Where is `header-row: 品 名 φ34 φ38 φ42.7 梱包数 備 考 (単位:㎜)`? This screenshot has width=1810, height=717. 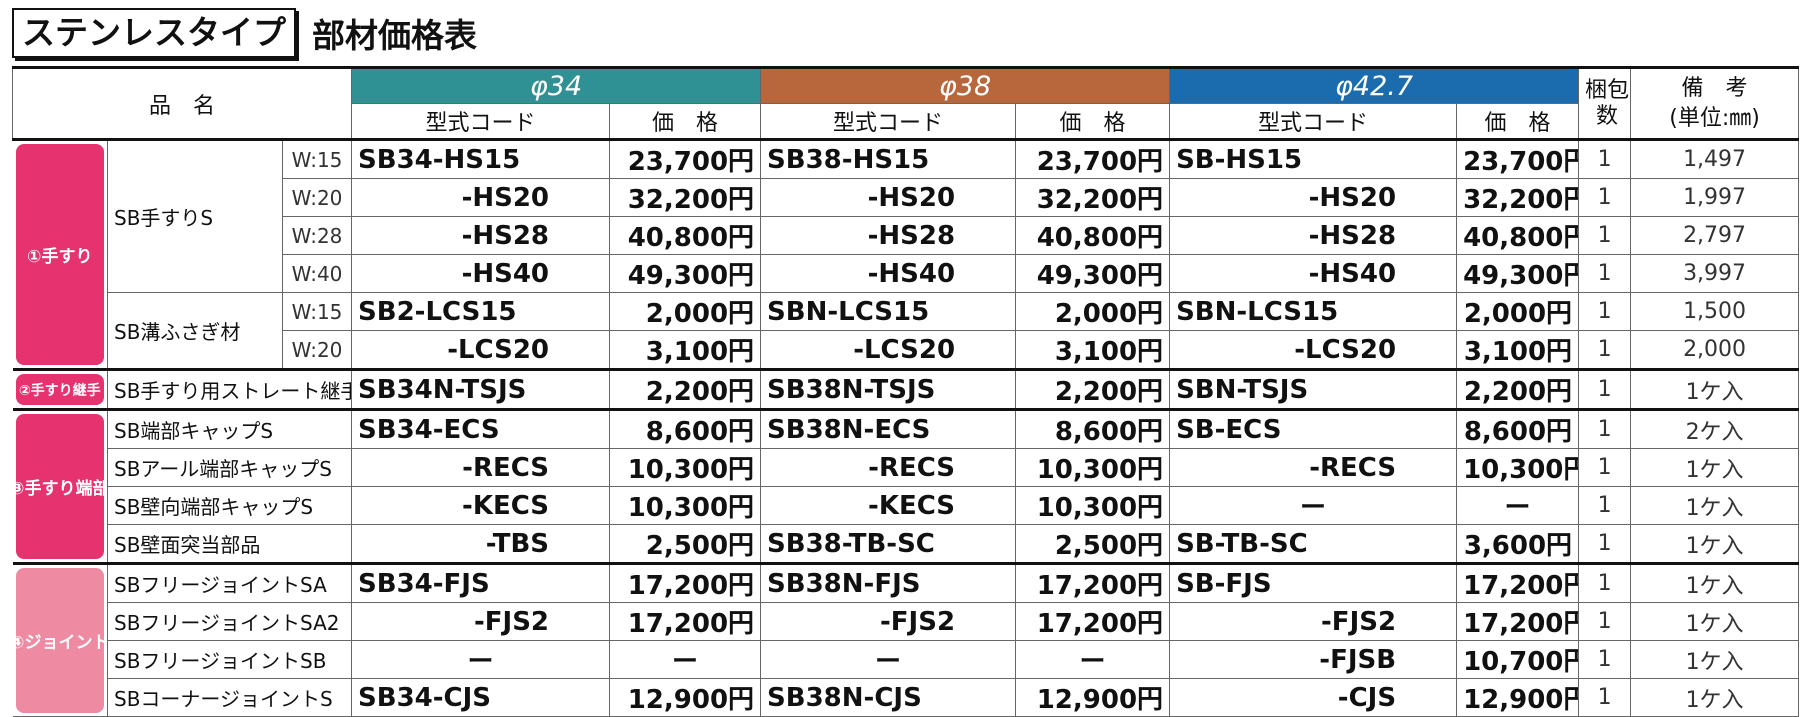 header-row: 品 名 φ34 φ38 φ42.7 梱包数 備 考 (単位:㎜) is located at coordinates (905, 103).